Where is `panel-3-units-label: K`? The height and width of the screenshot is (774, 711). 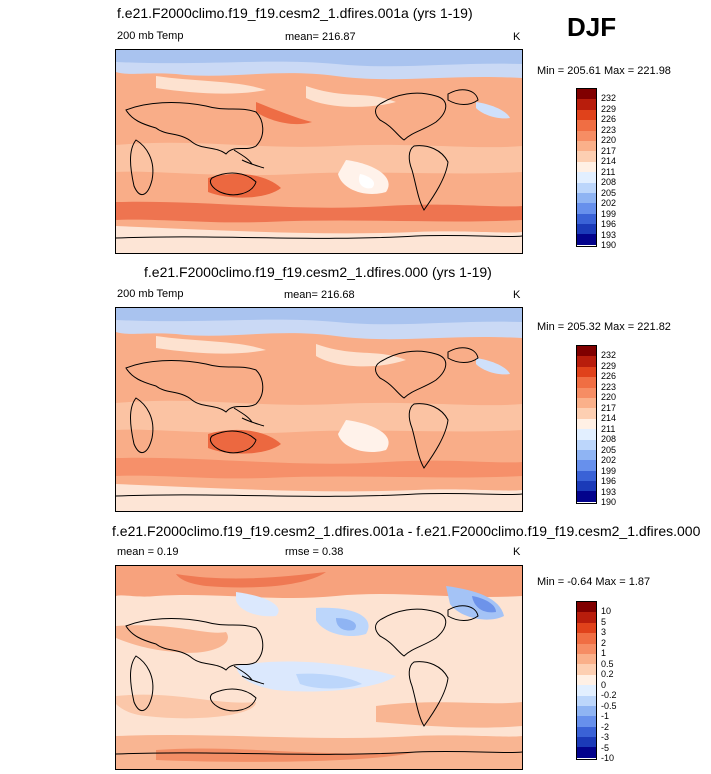
panel-3-units-label: K is located at coordinates (517, 552).